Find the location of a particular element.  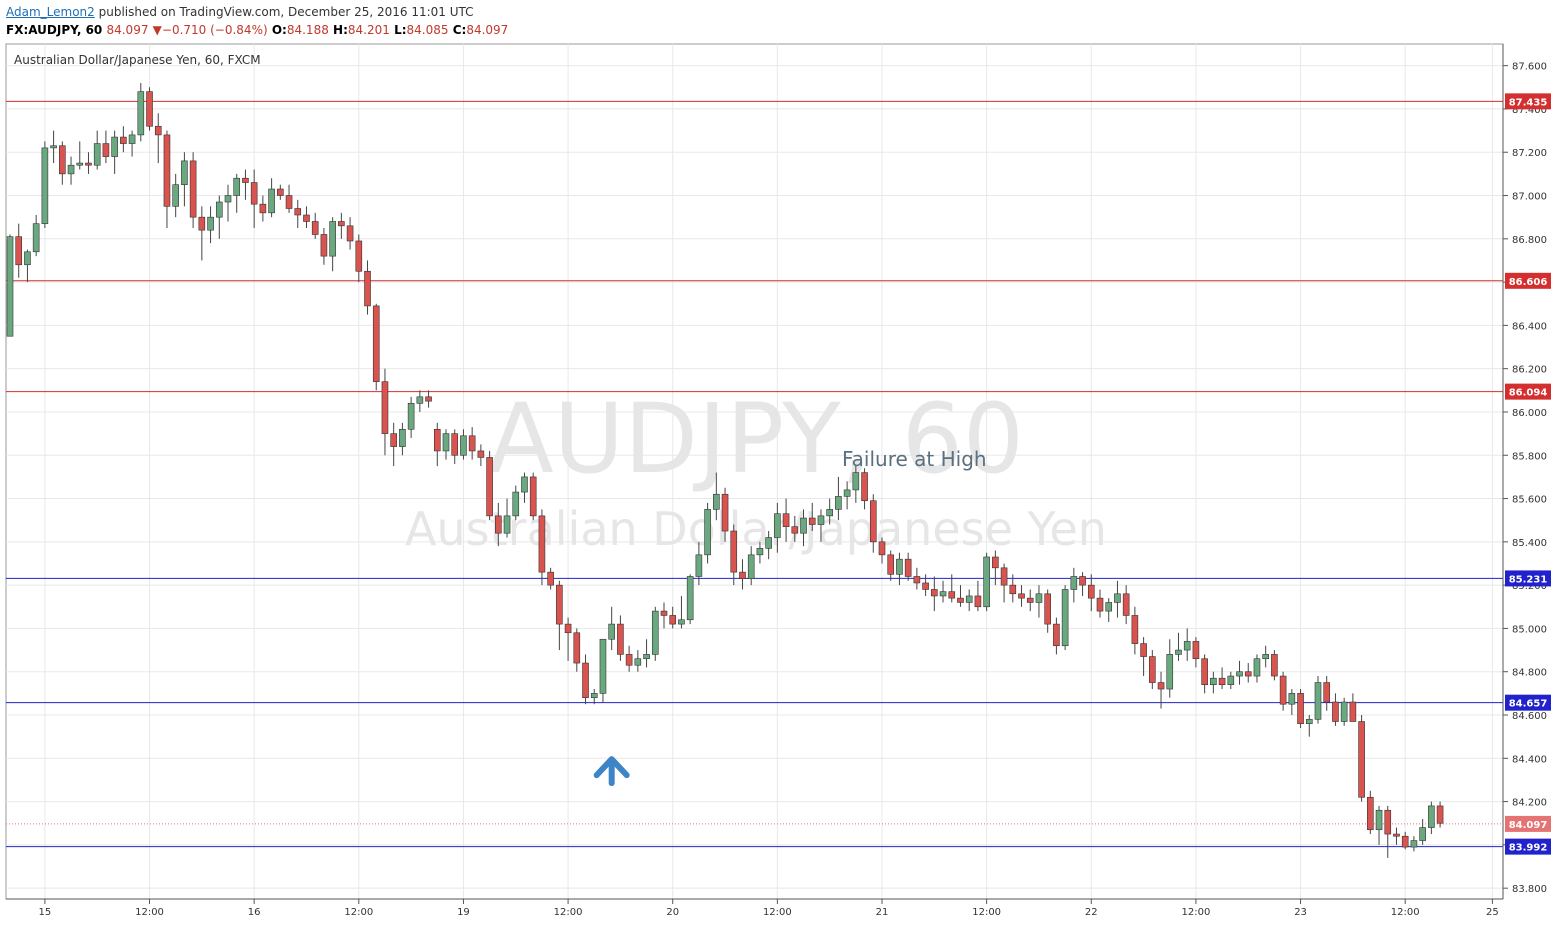

y-tick-label: 86.800 is located at coordinates (1529, 240).